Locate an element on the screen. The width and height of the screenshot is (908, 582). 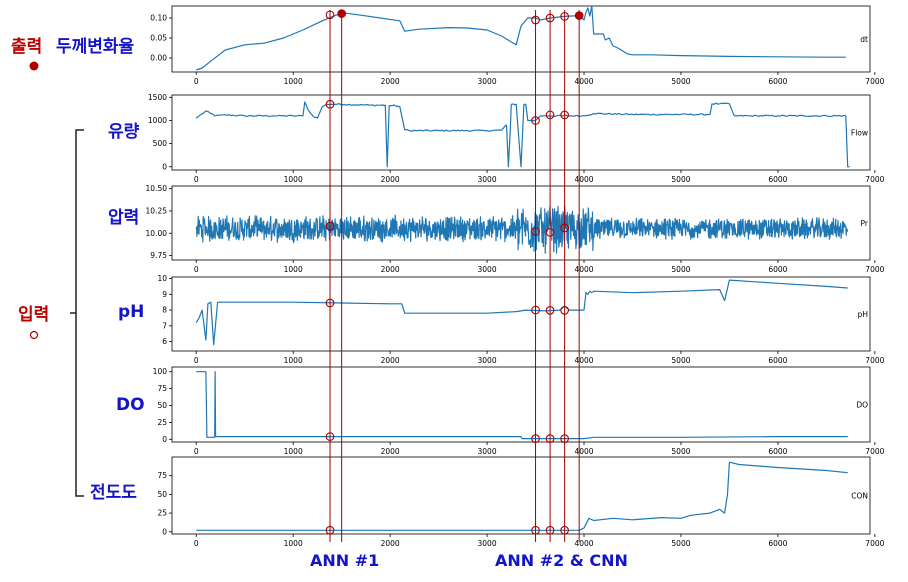
panel-conductivity: 0 1000 2000 3000 4000 5000 6000 7000 0 25 50 75 CON is located at coordinates (521, 502).